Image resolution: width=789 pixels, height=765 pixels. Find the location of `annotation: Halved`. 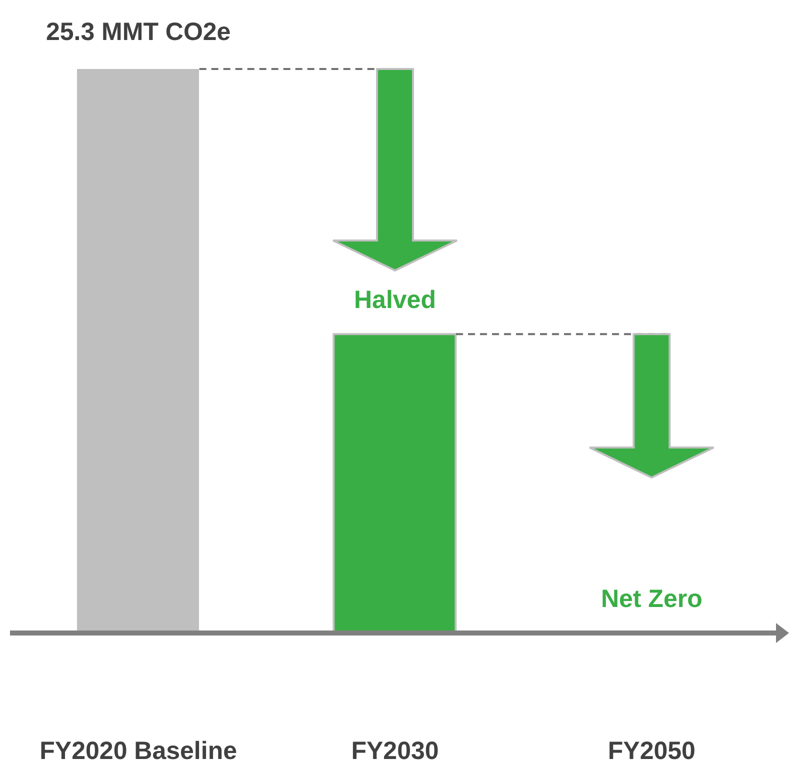

annotation: Halved is located at coordinates (395, 300).